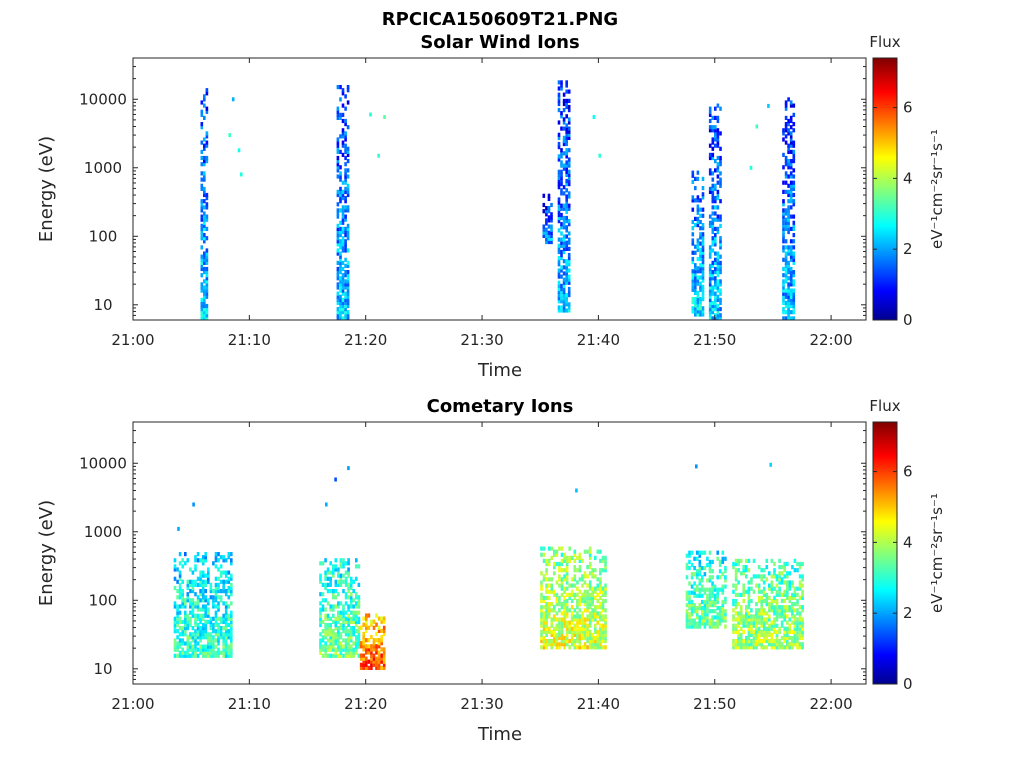  What do you see at coordinates (103, 600) in the screenshot?
I see `y-tick-label: 100` at bounding box center [103, 600].